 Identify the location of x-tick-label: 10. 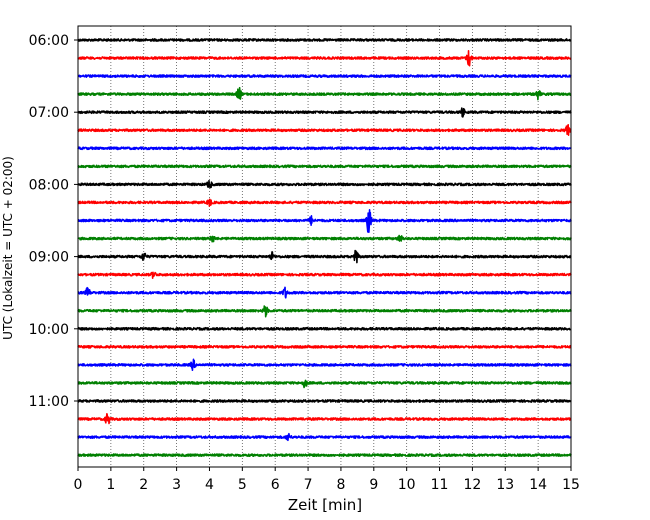
(407, 485).